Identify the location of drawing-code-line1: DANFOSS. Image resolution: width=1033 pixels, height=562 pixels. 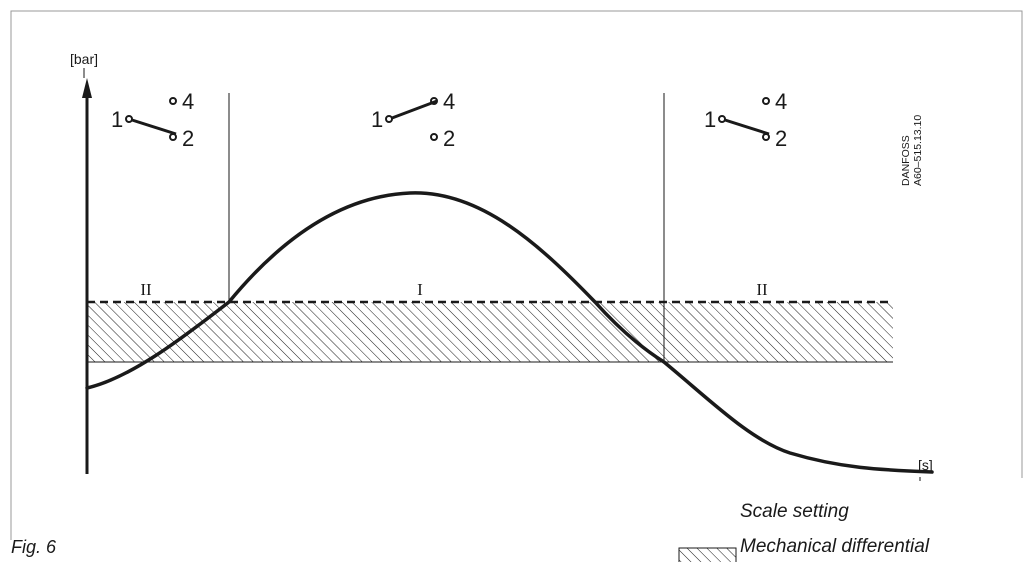
(906, 160).